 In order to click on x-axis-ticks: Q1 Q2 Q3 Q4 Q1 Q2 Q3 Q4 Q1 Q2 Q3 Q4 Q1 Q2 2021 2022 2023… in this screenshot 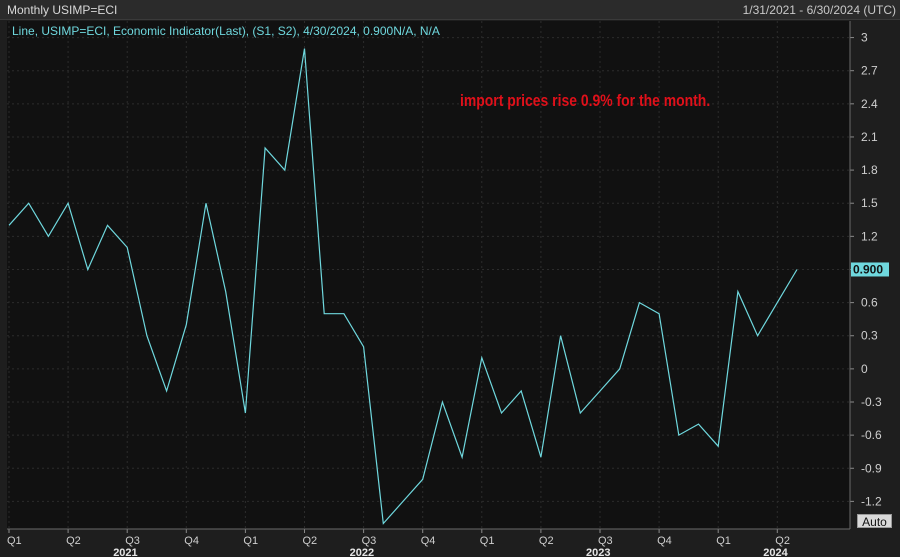, I will do `click(398, 546)`.